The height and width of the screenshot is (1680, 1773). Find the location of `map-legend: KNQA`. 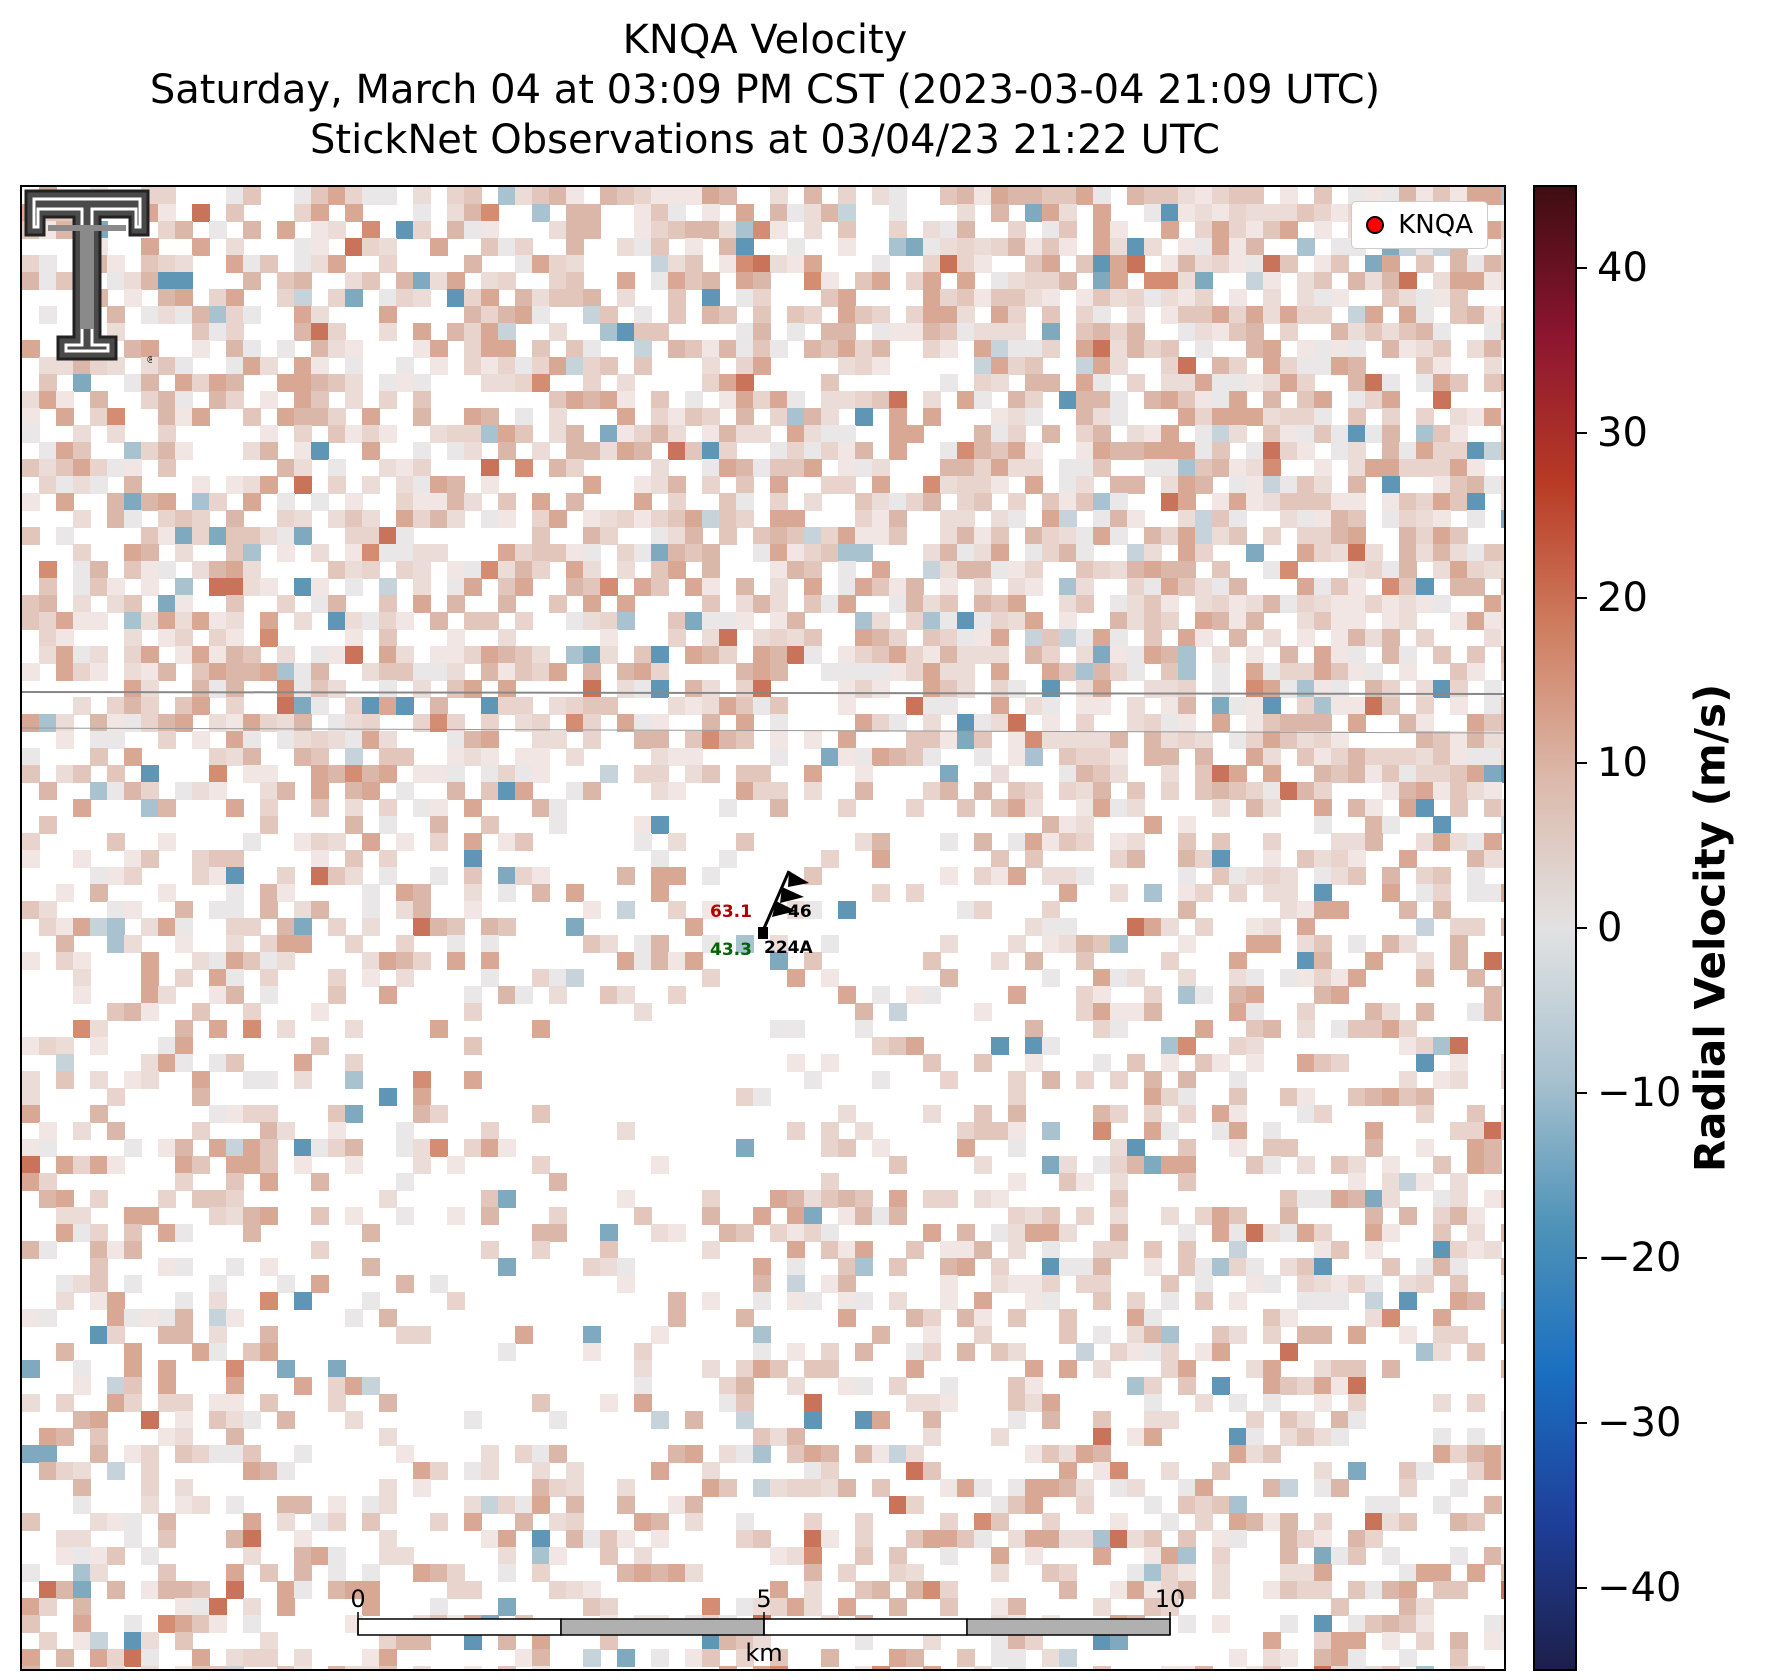

map-legend: KNQA is located at coordinates (1419, 225).